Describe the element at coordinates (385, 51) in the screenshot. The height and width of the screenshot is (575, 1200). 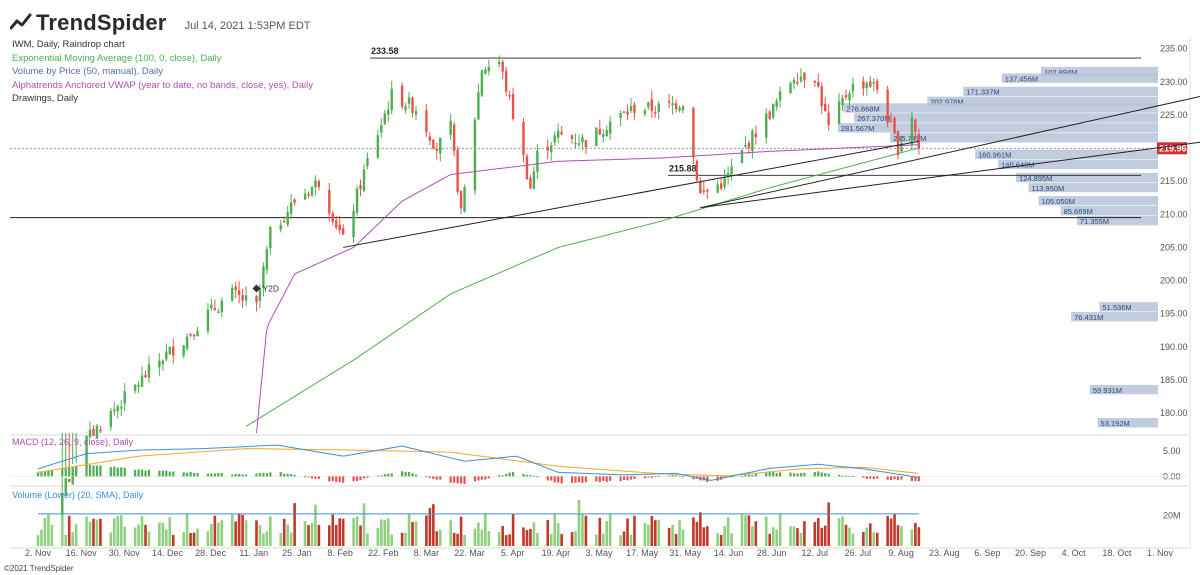
I see `horizontal-level-label: 233.58` at that location.